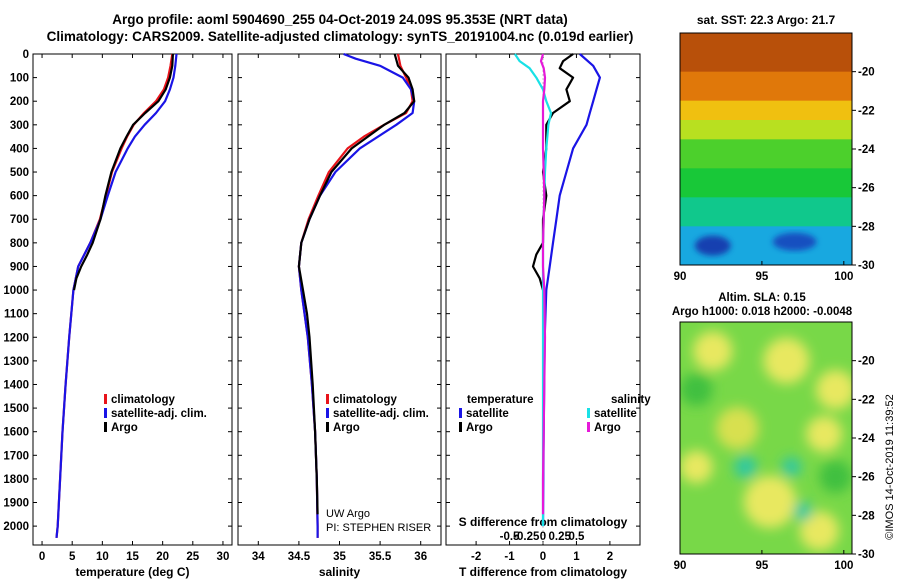 The width and height of the screenshot is (900, 580). I want to click on depth-tick-label: 700, so click(19, 220).